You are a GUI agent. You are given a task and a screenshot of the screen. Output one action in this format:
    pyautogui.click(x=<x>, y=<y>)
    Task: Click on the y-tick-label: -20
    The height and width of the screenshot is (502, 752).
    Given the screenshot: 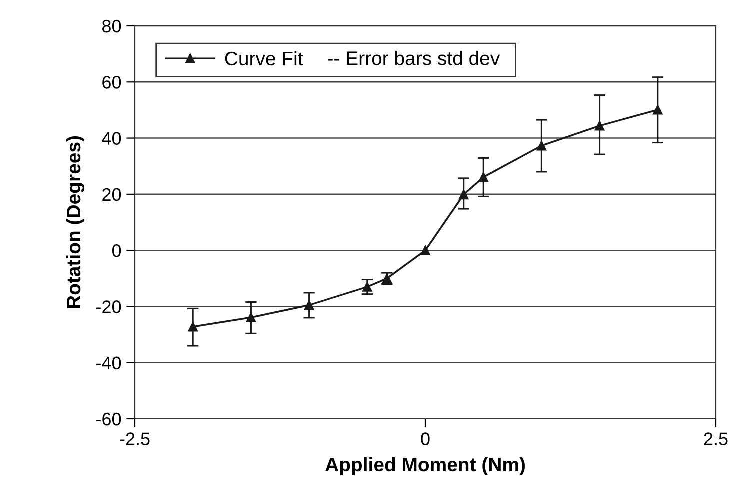 What is the action you would take?
    pyautogui.click(x=109, y=307)
    